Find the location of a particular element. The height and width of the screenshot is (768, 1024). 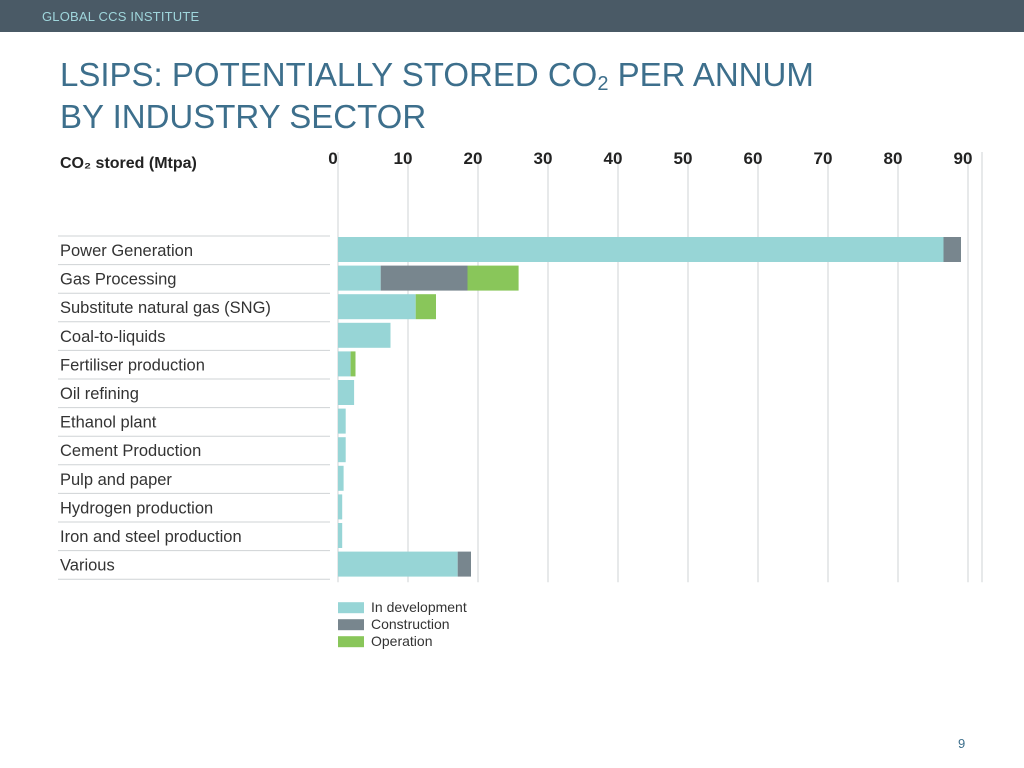

x-tick-label: 70 is located at coordinates (823, 158).